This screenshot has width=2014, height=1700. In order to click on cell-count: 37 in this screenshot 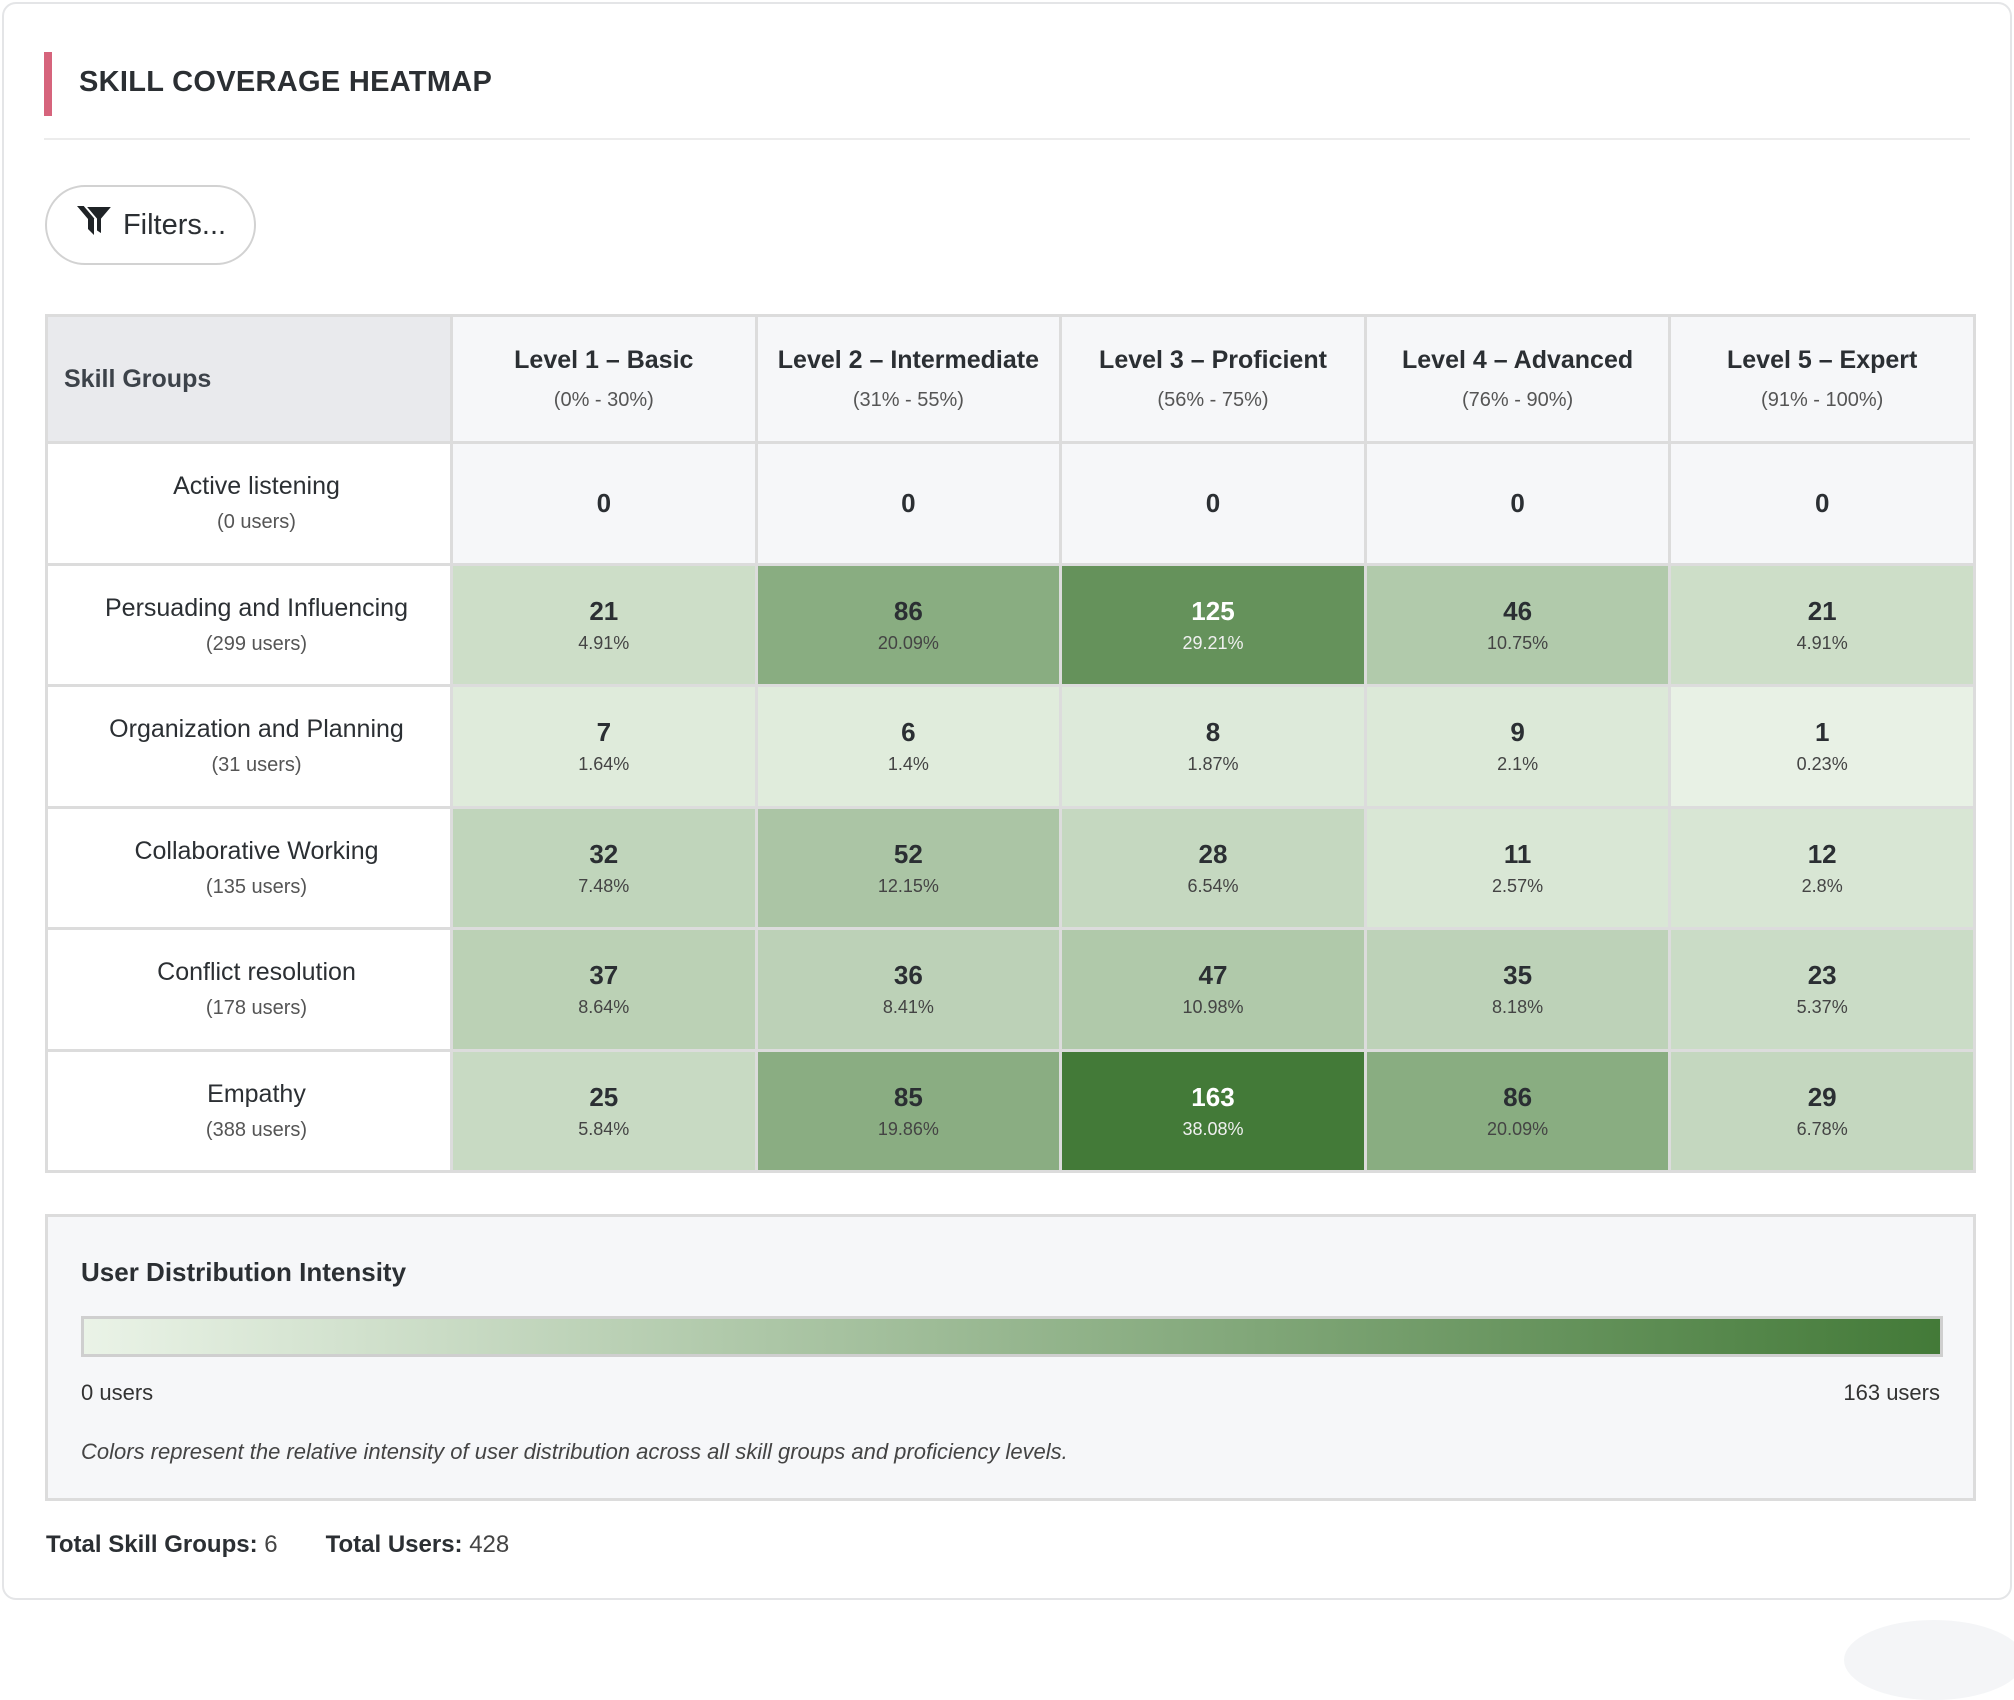, I will do `click(604, 975)`.